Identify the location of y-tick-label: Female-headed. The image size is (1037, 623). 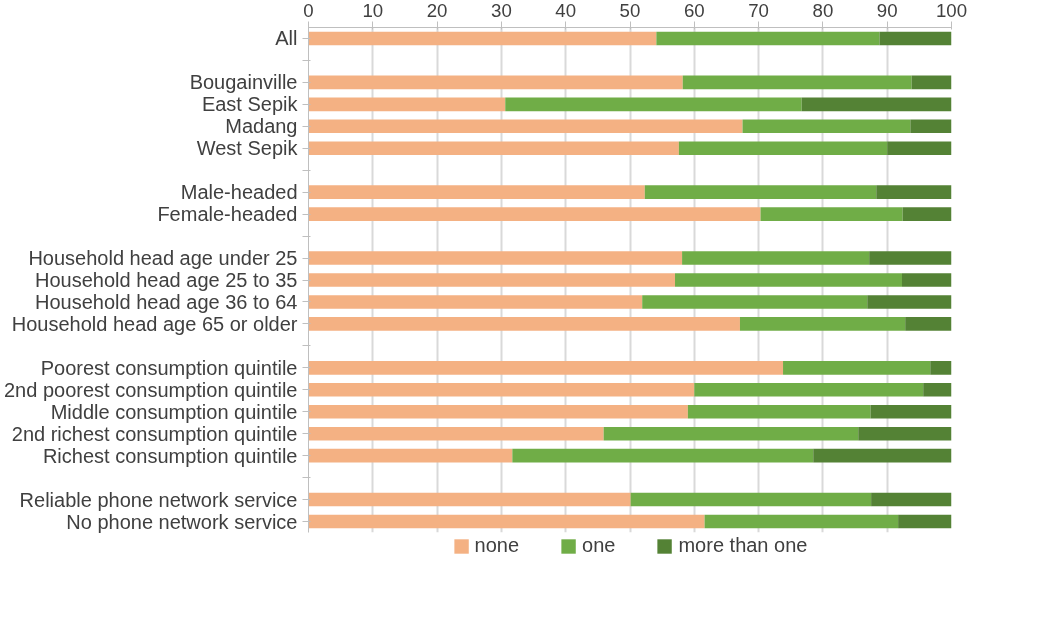
(227, 214).